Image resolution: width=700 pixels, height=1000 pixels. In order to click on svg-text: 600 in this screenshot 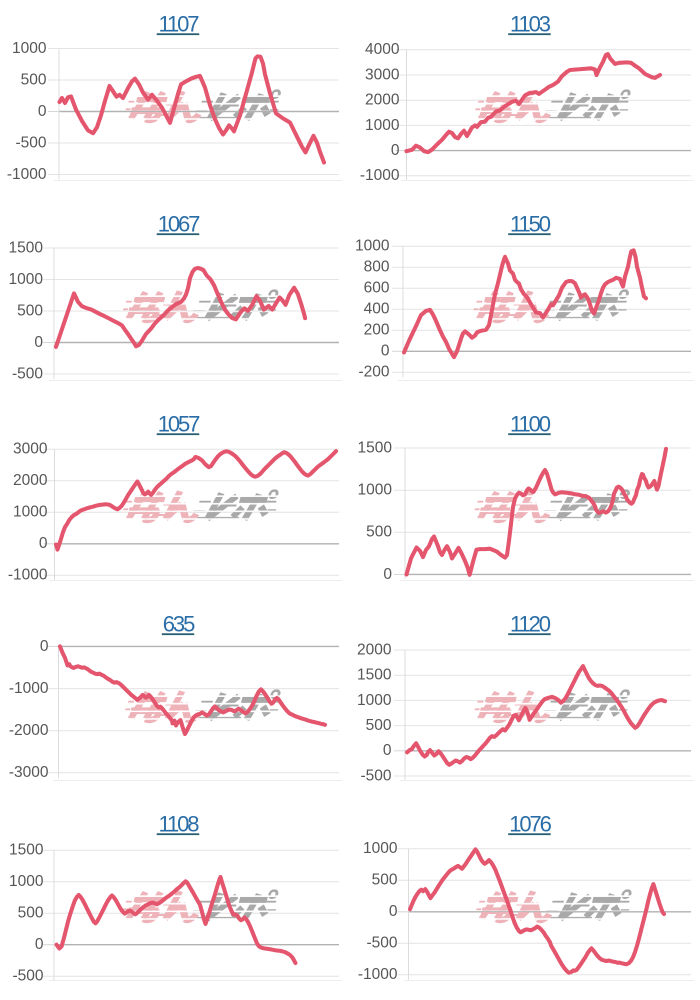, I will do `click(377, 288)`.